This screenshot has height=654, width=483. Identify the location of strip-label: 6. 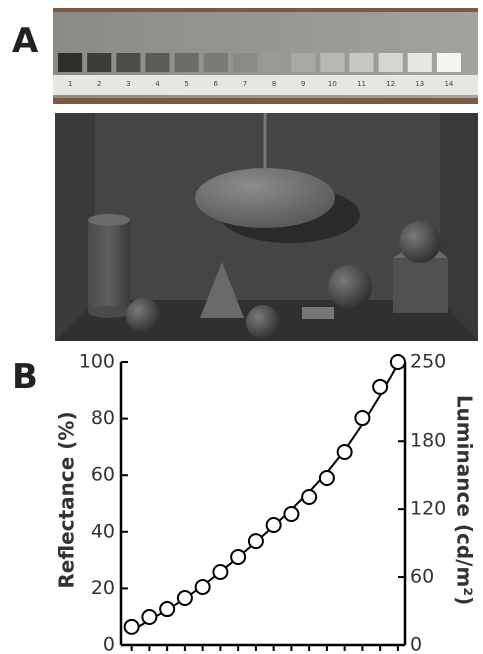
(216, 84).